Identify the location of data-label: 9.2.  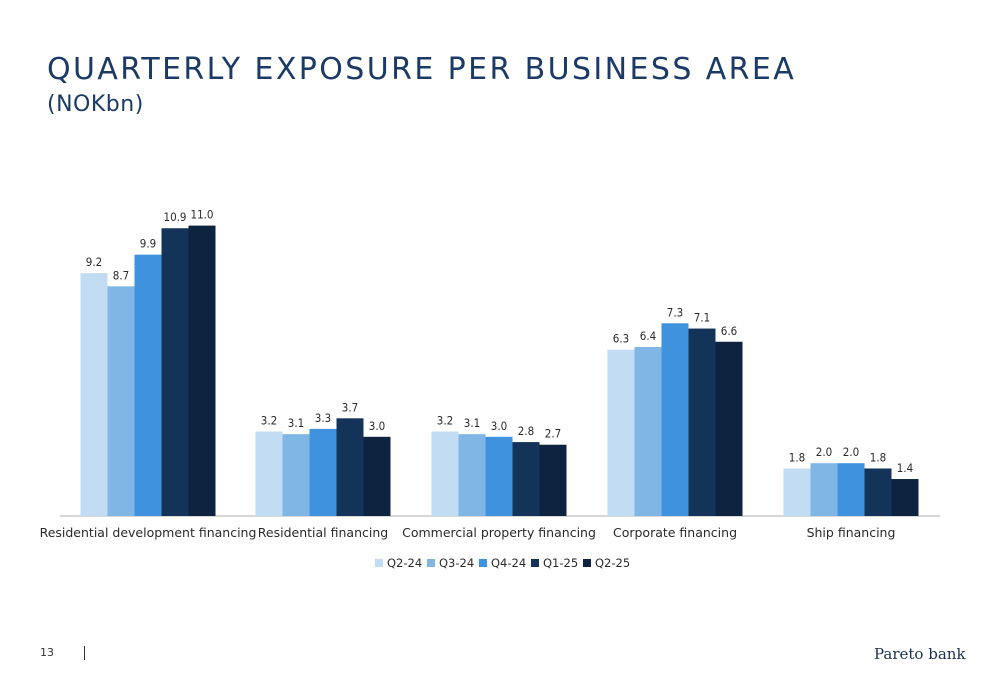
(94, 262).